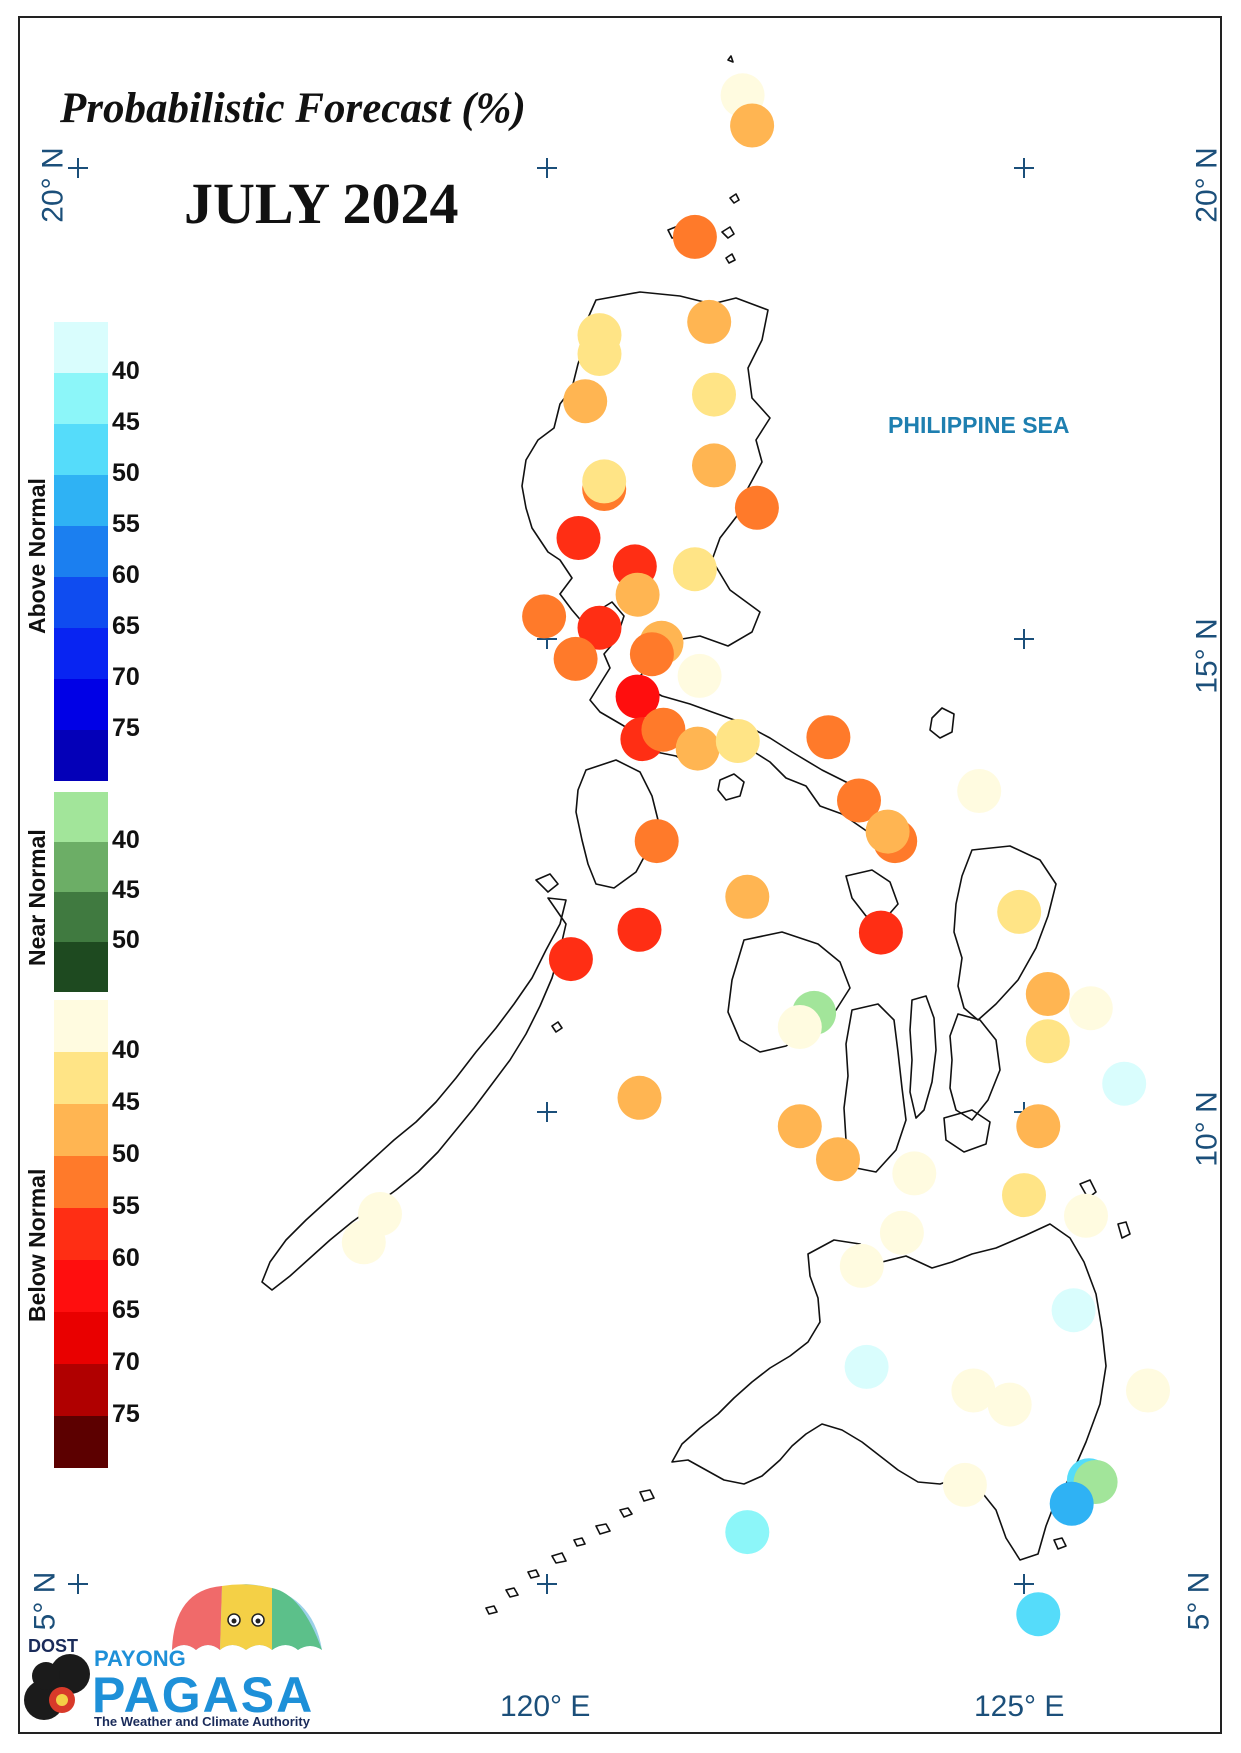  Describe the element at coordinates (1207, 656) in the screenshot. I see `lat-label-right-15: 15° N` at that location.